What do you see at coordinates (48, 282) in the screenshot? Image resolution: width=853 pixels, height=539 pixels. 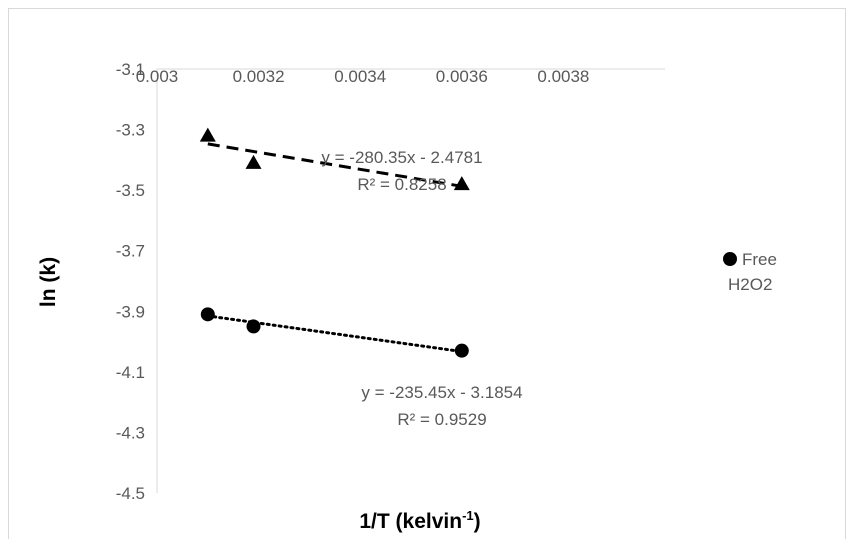 I see `y-axis-title: ln (k)` at bounding box center [48, 282].